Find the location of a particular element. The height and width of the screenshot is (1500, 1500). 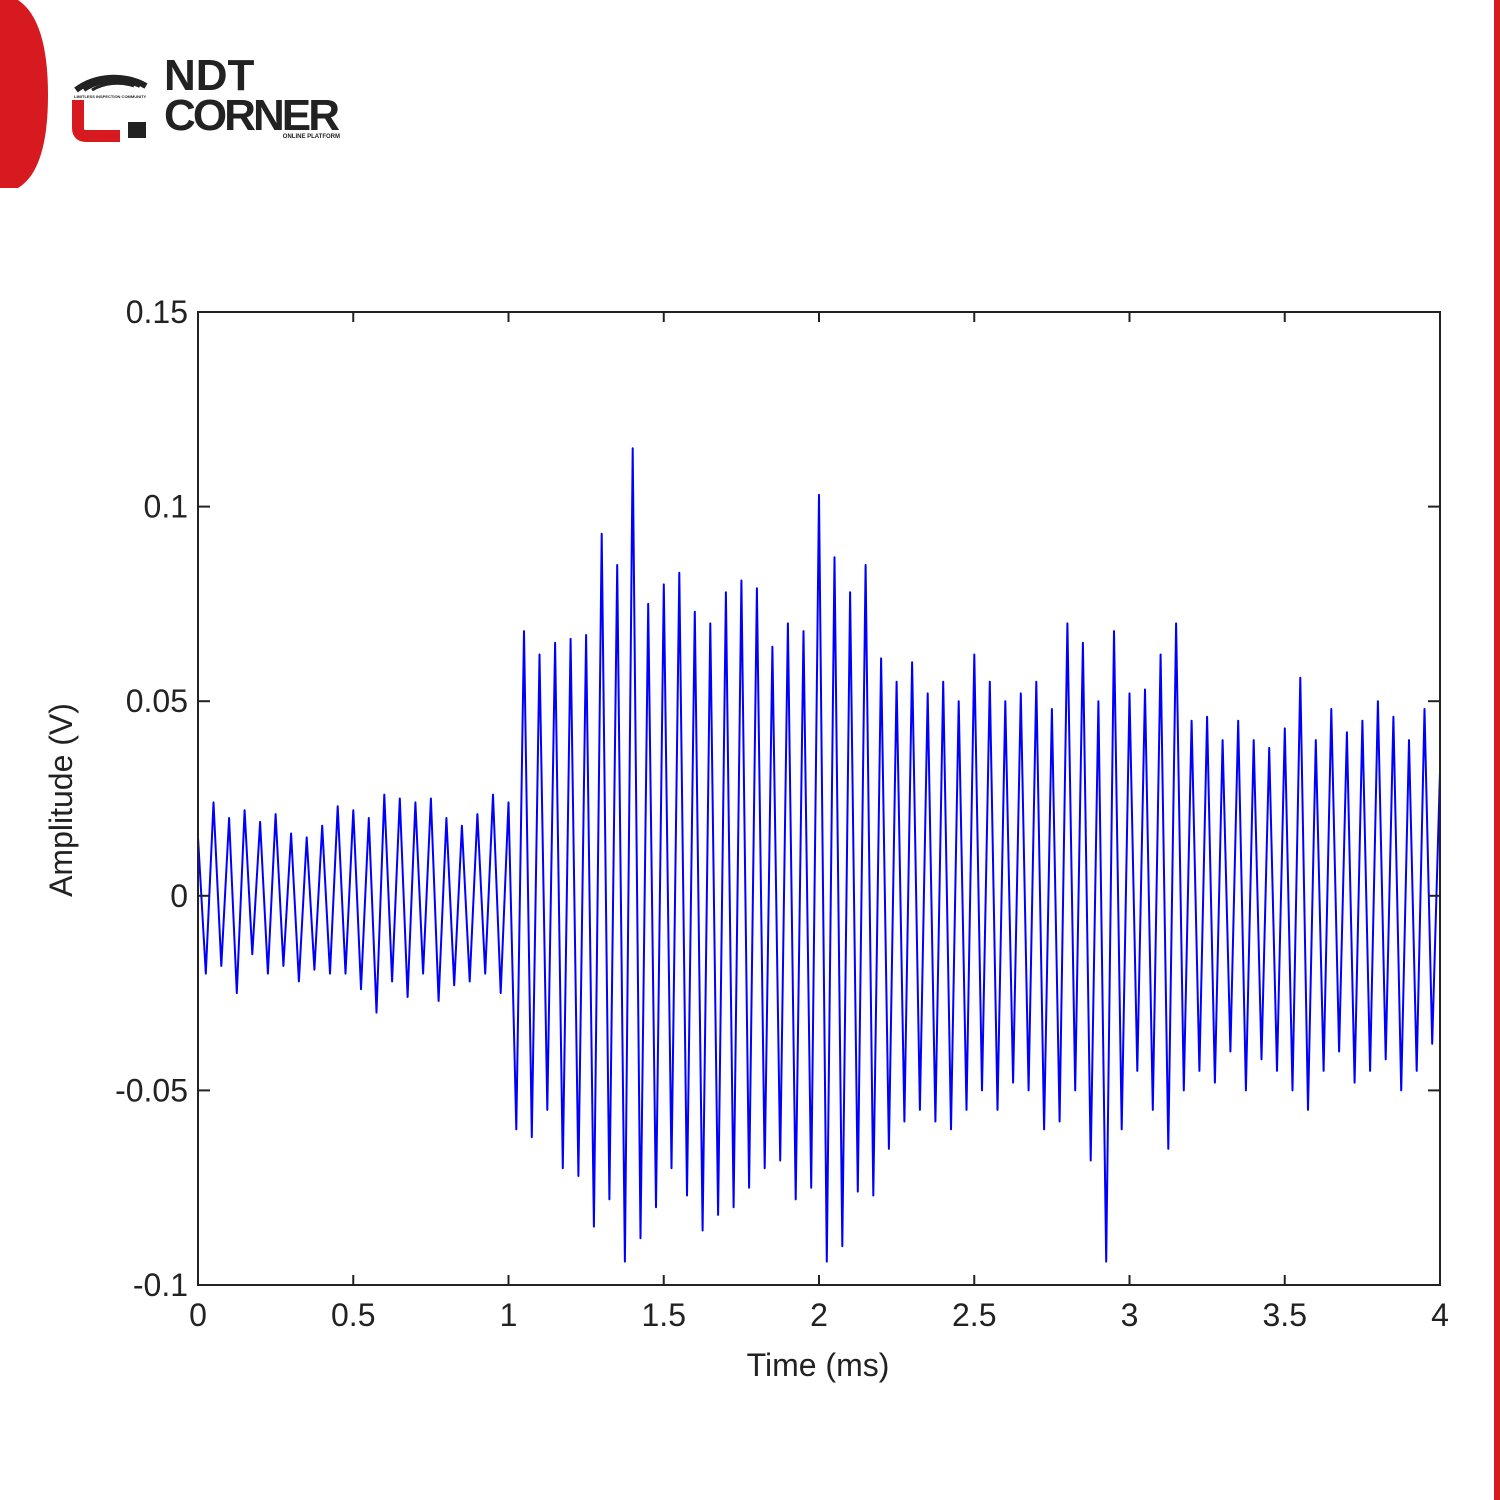

y-tick-label: 0 is located at coordinates (179, 896).